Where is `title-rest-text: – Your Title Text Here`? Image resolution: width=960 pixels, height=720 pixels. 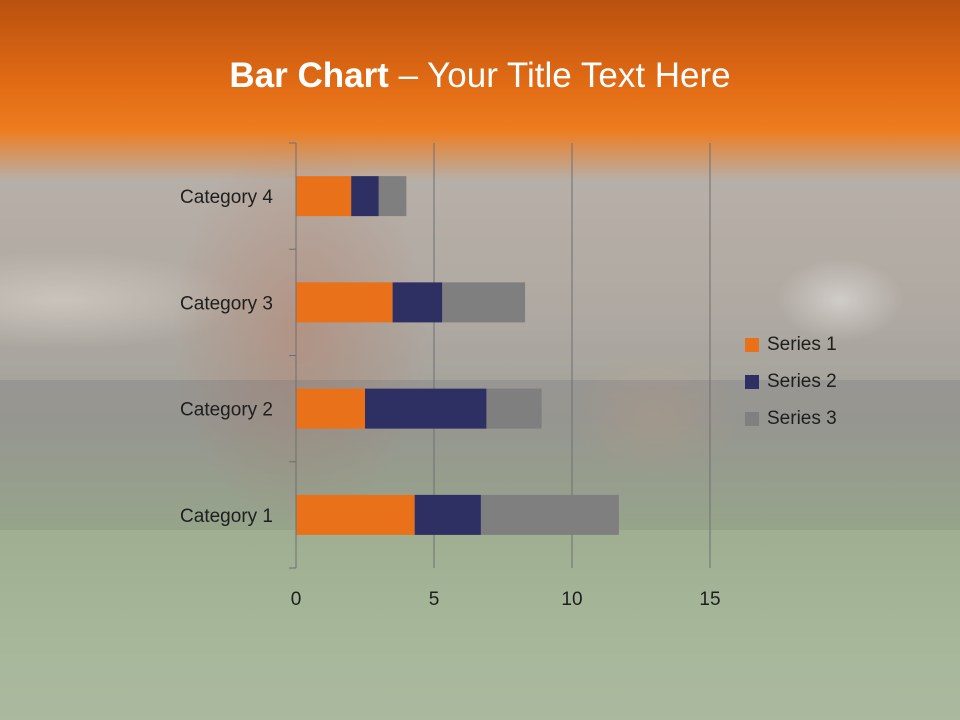 title-rest-text: – Your Title Text Here is located at coordinates (559, 75).